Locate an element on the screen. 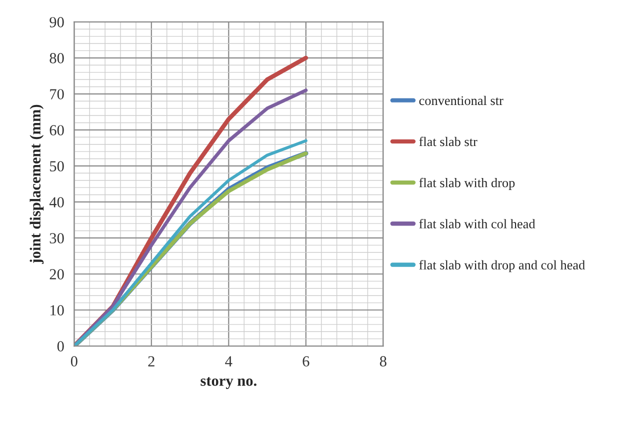  legend-label: conventional str is located at coordinates (461, 101).